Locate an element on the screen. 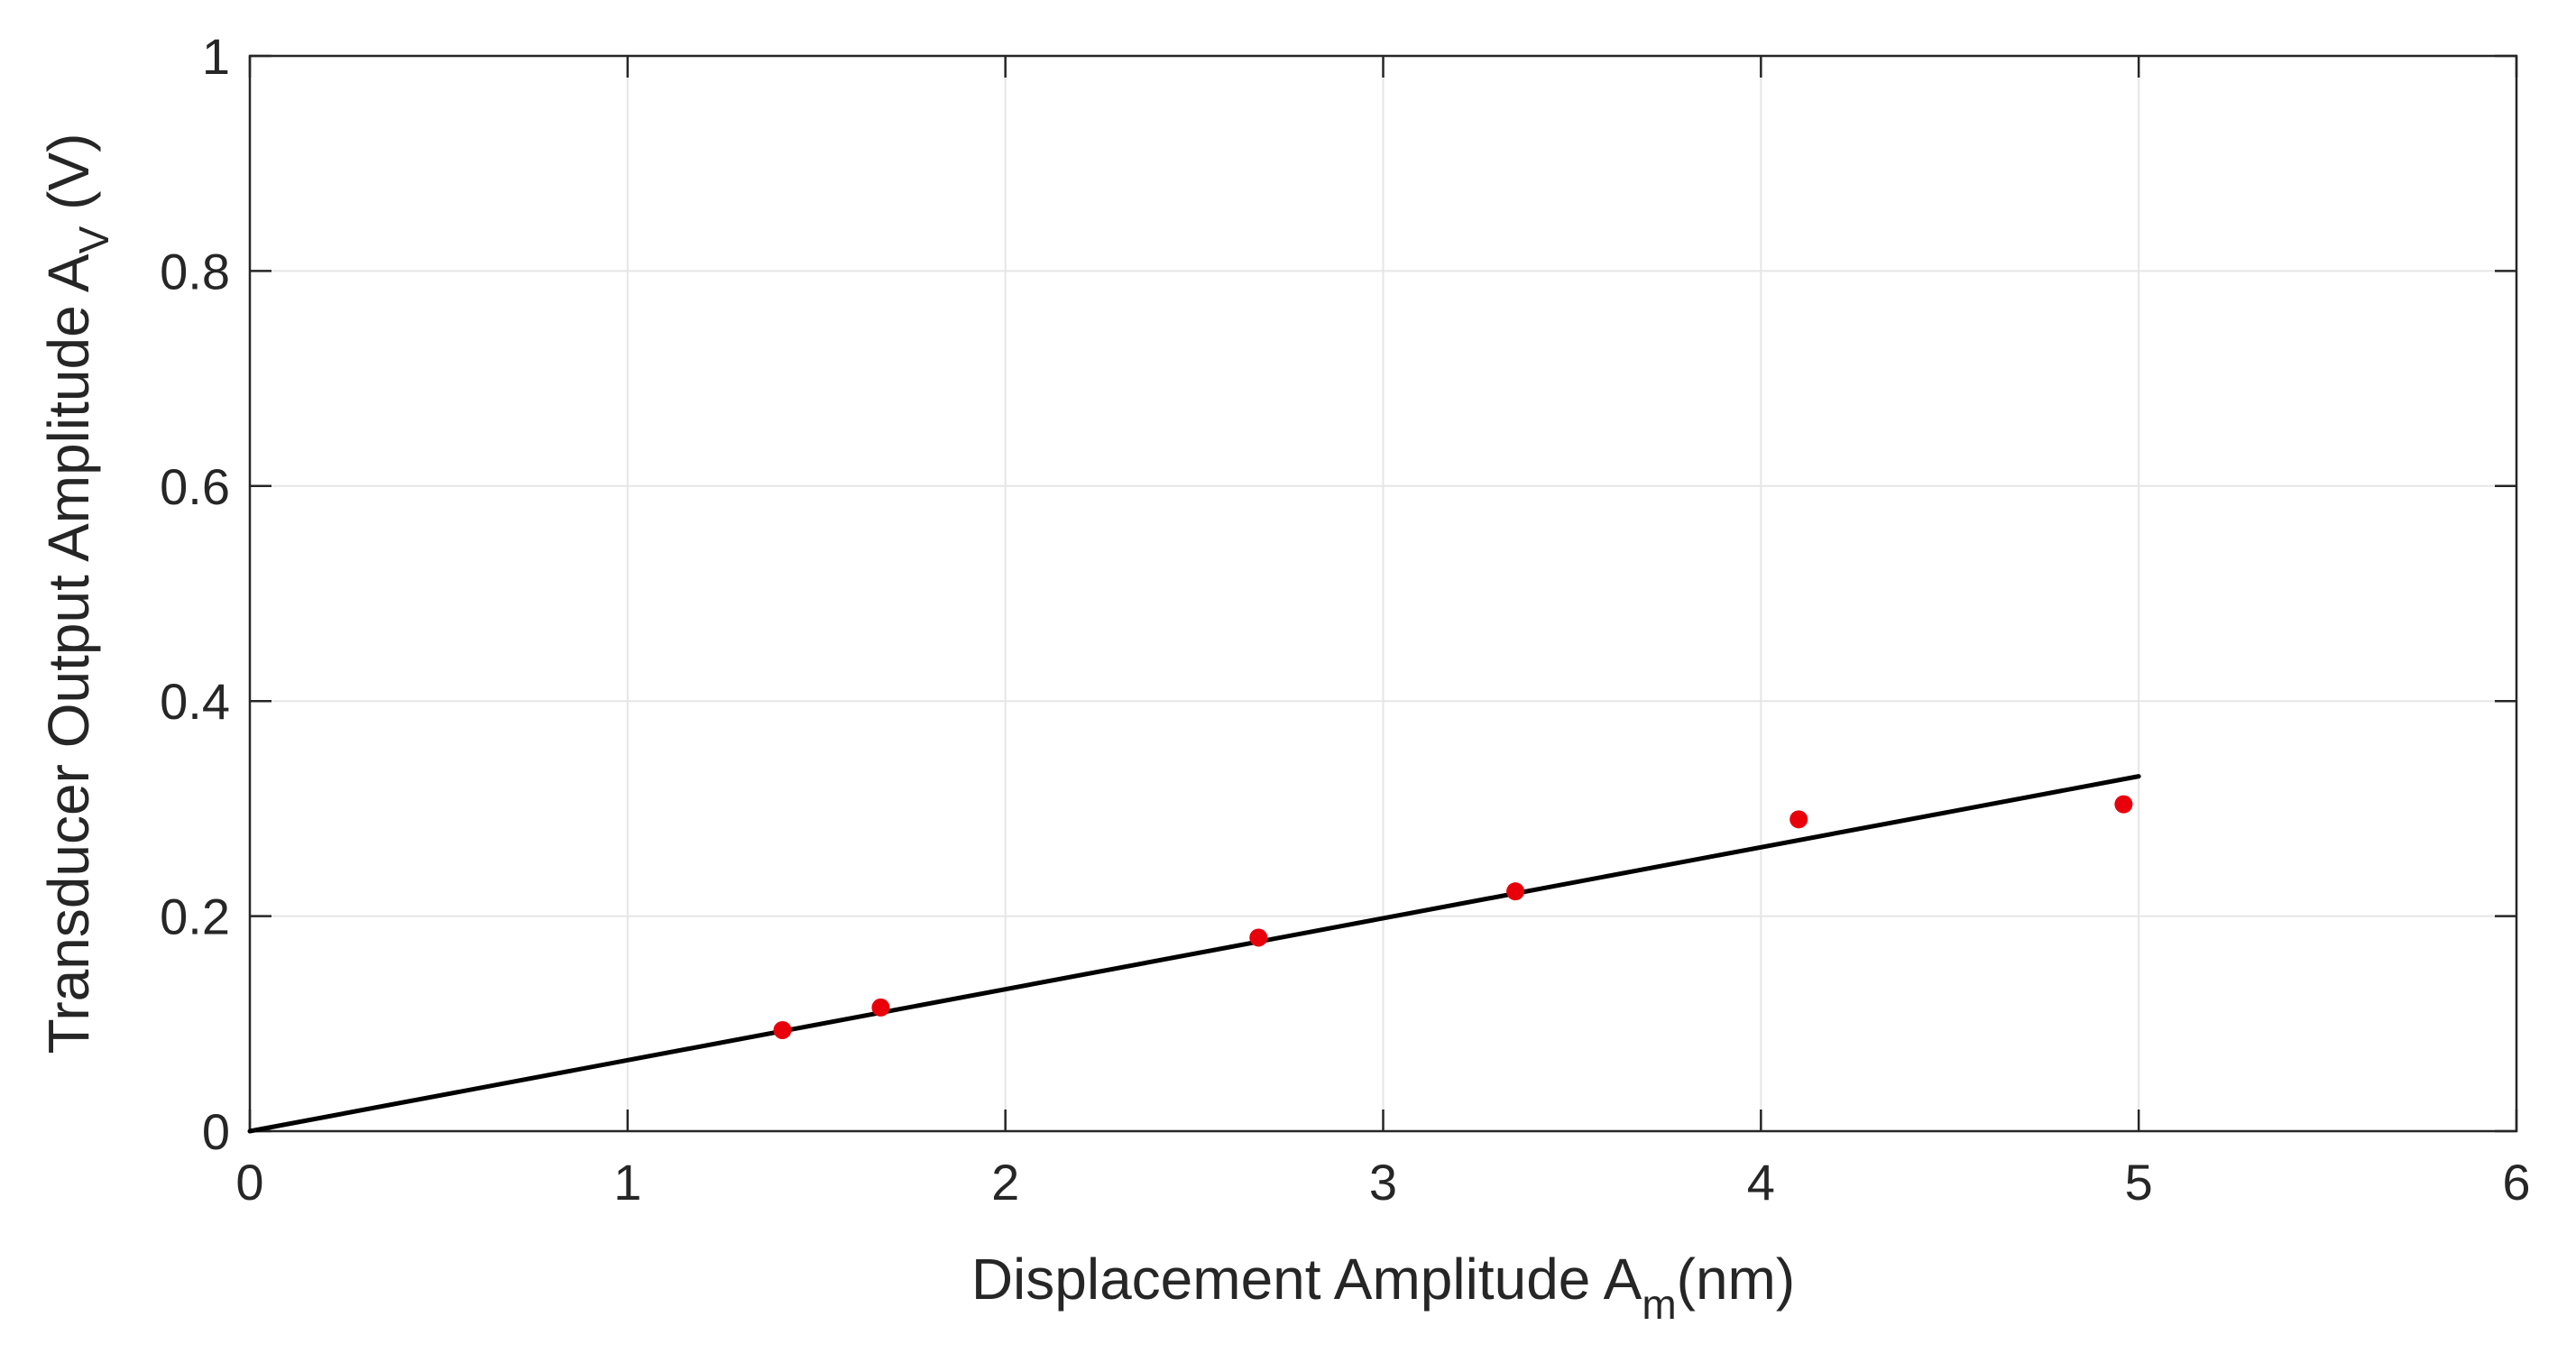 This screenshot has height=1372, width=2576. x-axis-title: Displacement Amplitude Am(nm) is located at coordinates (1383, 1287).